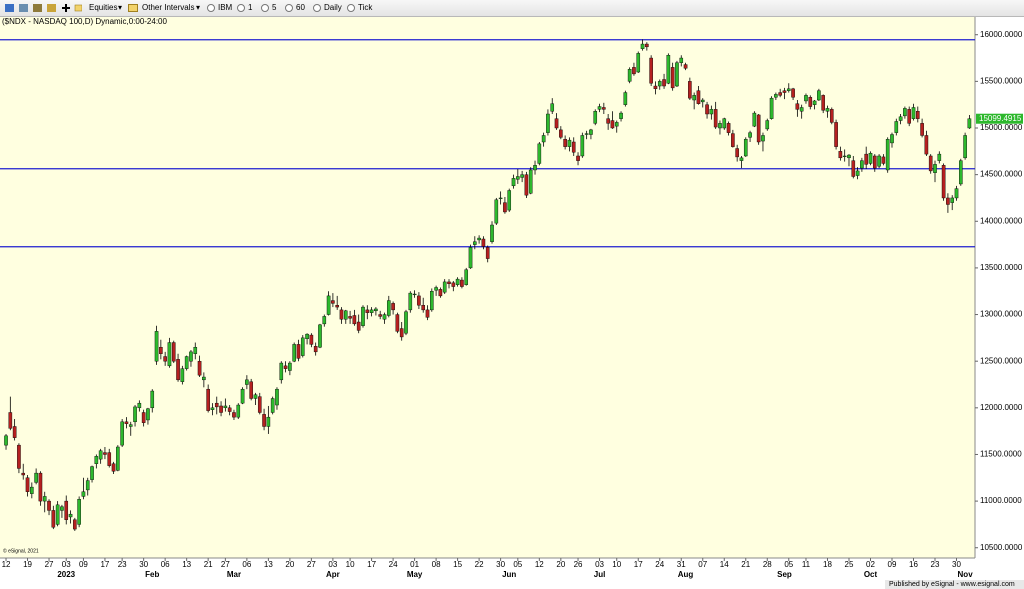 Image resolution: width=1024 pixels, height=589 pixels. Describe the element at coordinates (300, 7) in the screenshot. I see `toolbar-item: 60` at that location.